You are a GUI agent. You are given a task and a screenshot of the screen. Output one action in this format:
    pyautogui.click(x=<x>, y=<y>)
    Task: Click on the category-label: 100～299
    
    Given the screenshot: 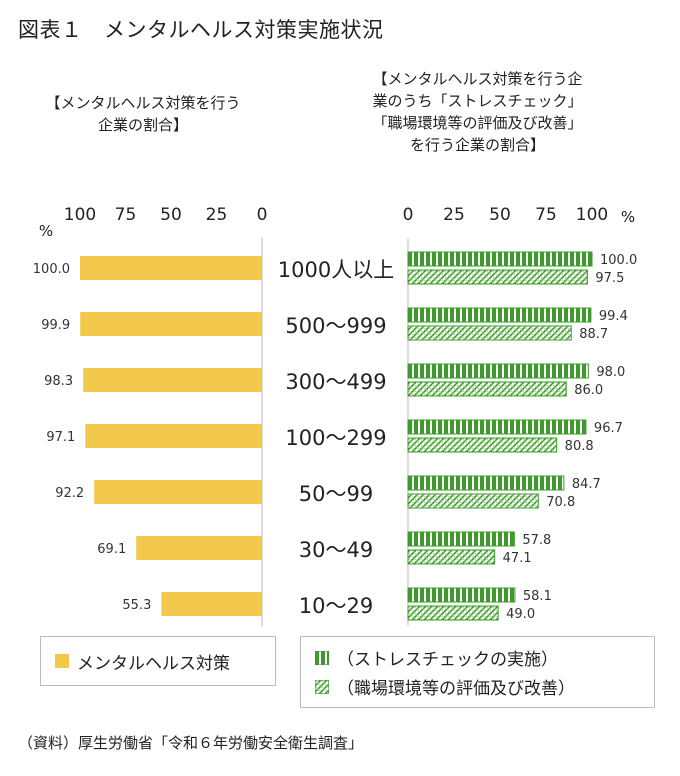 What is the action you would take?
    pyautogui.click(x=335, y=438)
    